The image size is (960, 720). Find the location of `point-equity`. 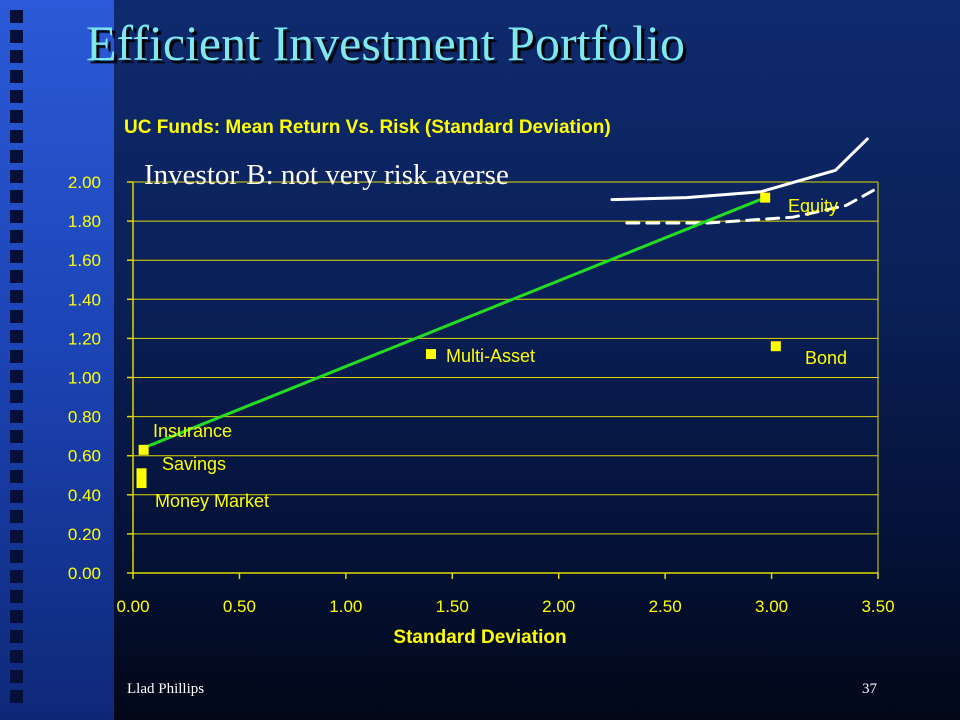

point-equity is located at coordinates (765, 197).